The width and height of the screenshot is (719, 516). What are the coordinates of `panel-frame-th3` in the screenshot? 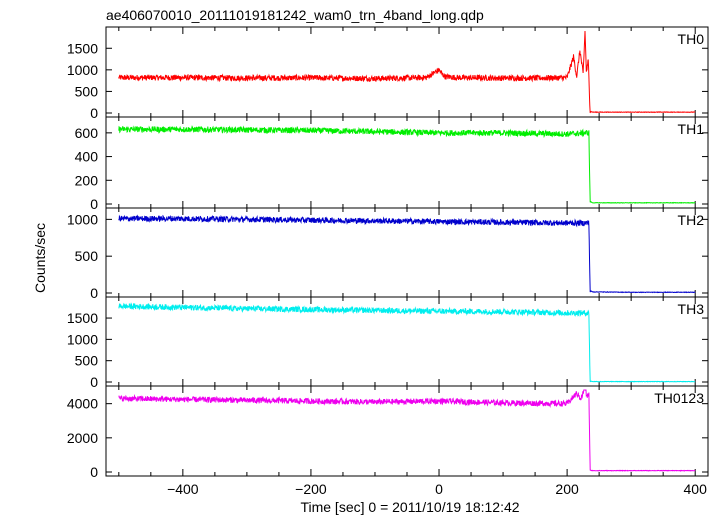 It's located at (407, 341).